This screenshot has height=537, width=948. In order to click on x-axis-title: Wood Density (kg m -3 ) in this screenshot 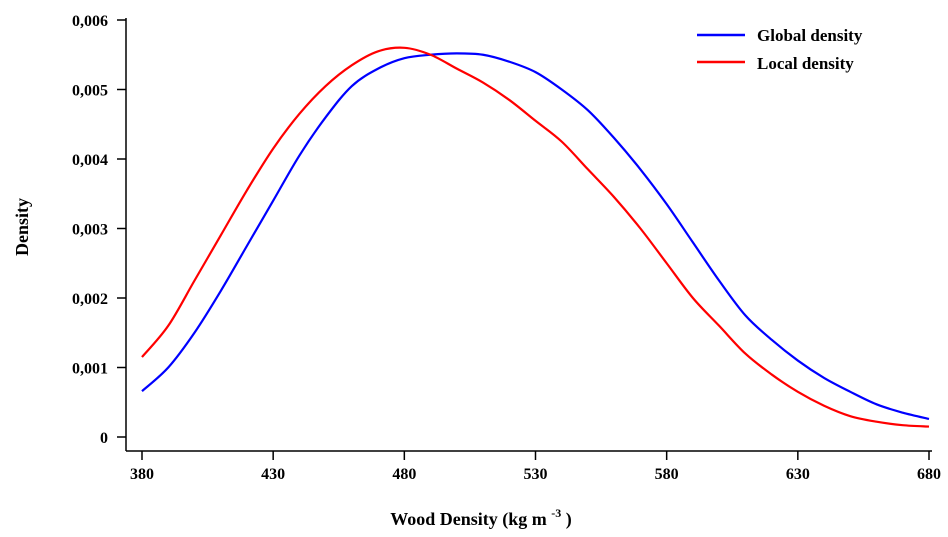, I will do `click(481, 515)`.